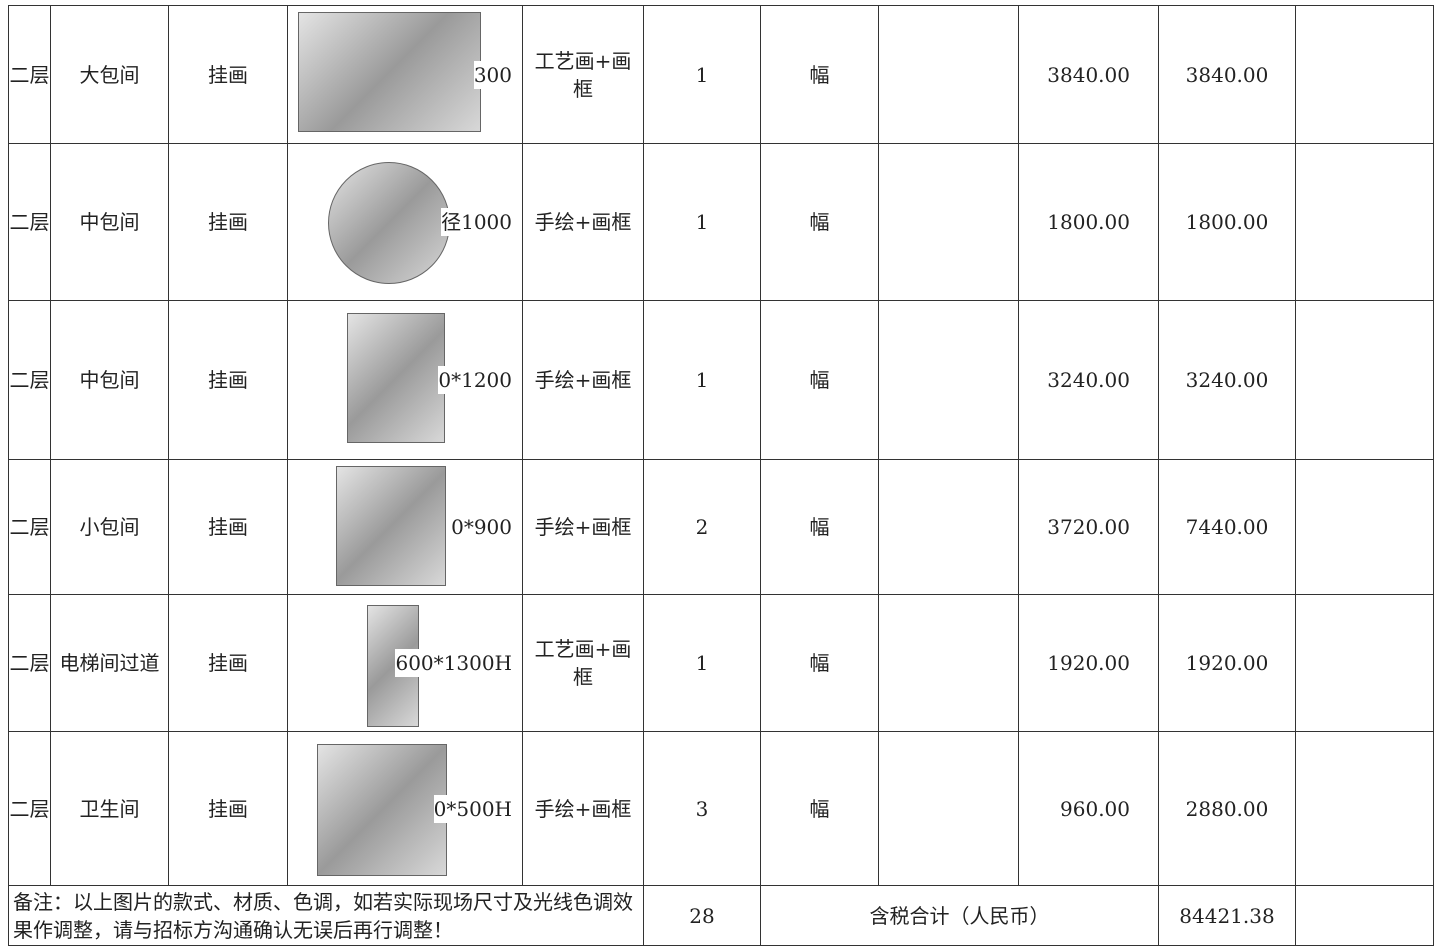  Describe the element at coordinates (1227, 380) in the screenshot. I see `total: 3240.00` at that location.